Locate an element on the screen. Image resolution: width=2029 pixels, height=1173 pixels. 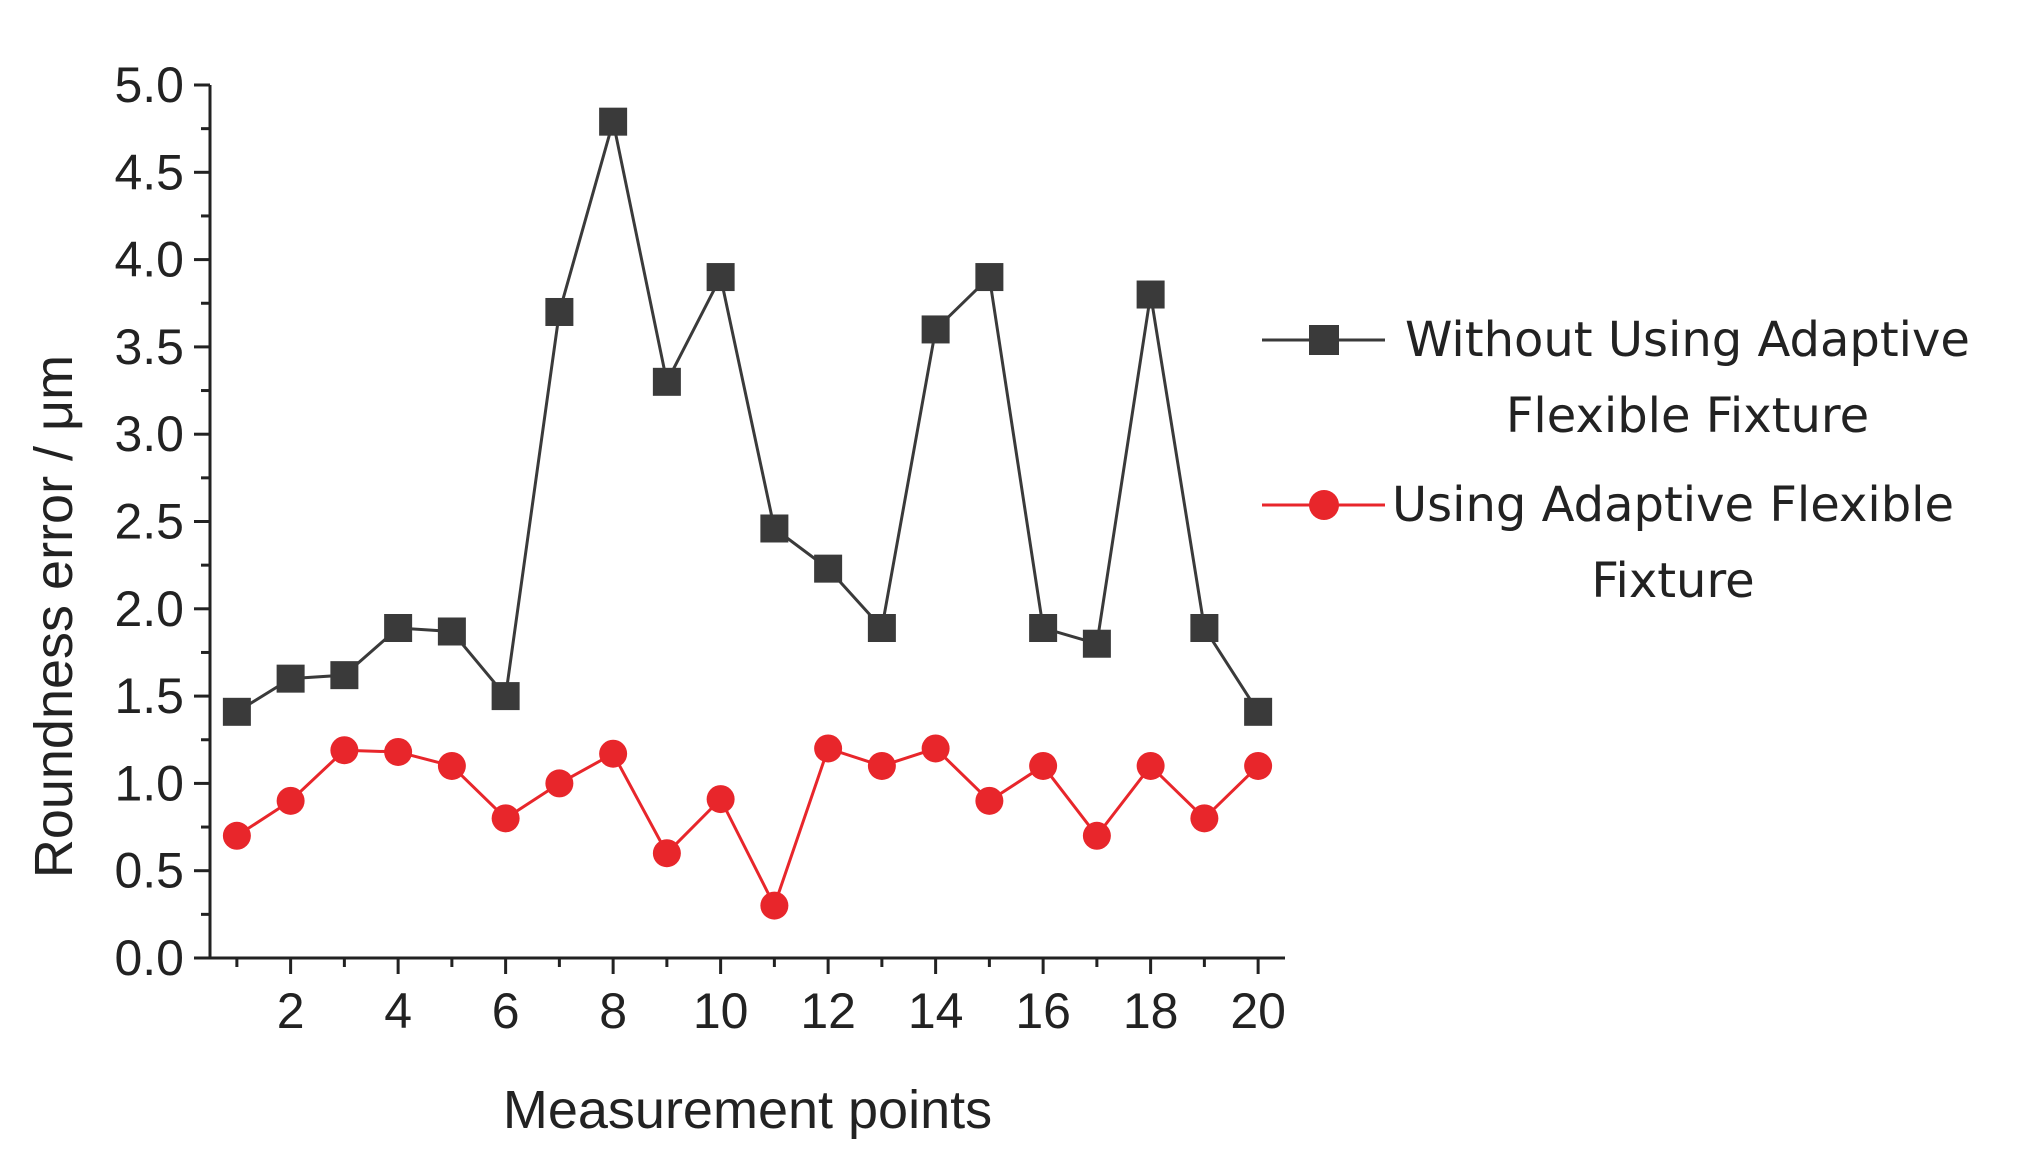
x-tick-label: 12 is located at coordinates (828, 1011).